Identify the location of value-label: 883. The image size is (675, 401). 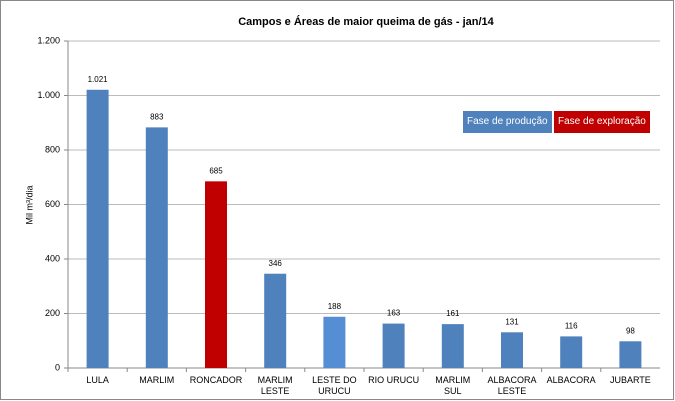
(157, 116).